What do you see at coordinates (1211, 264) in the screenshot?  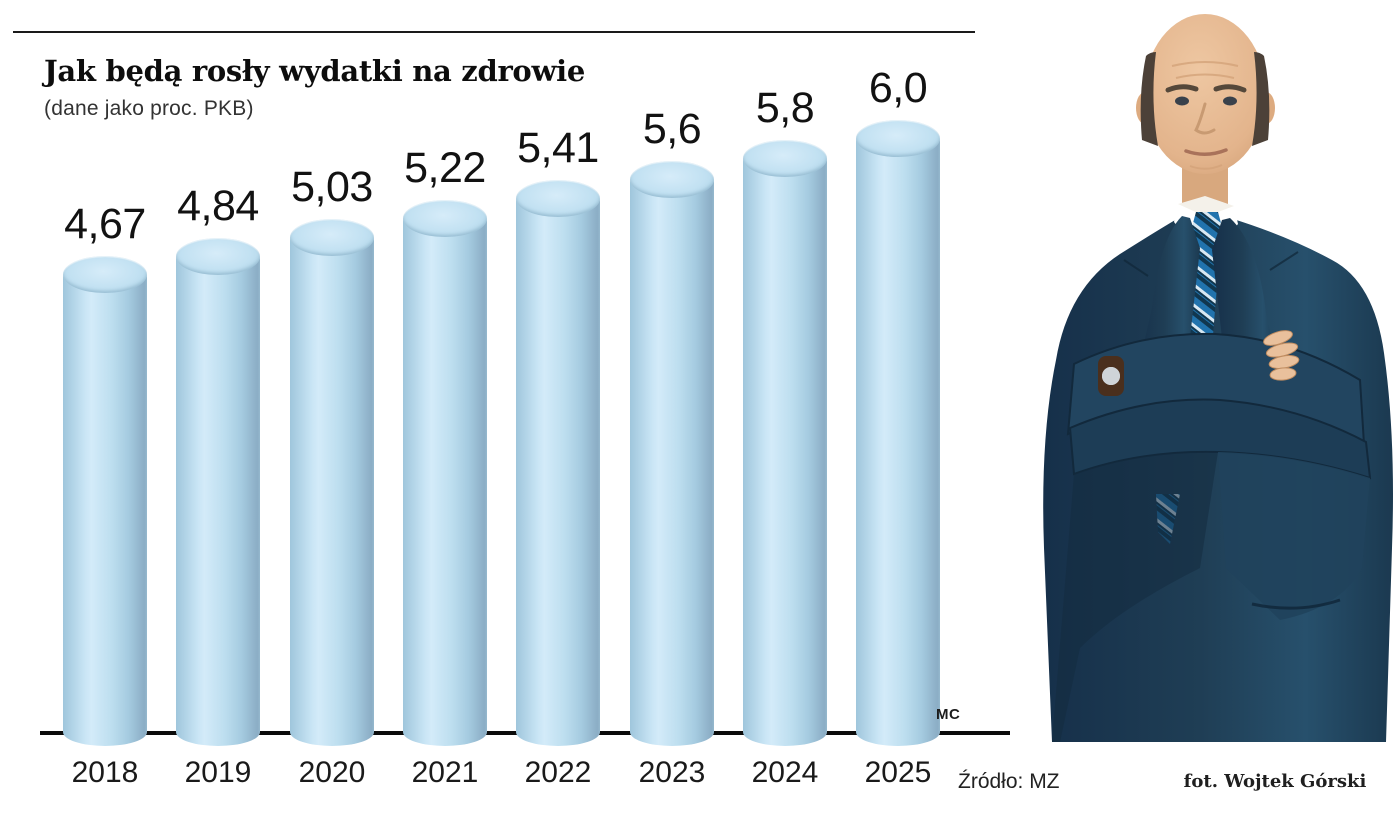 I see `lapel-notch-line` at bounding box center [1211, 264].